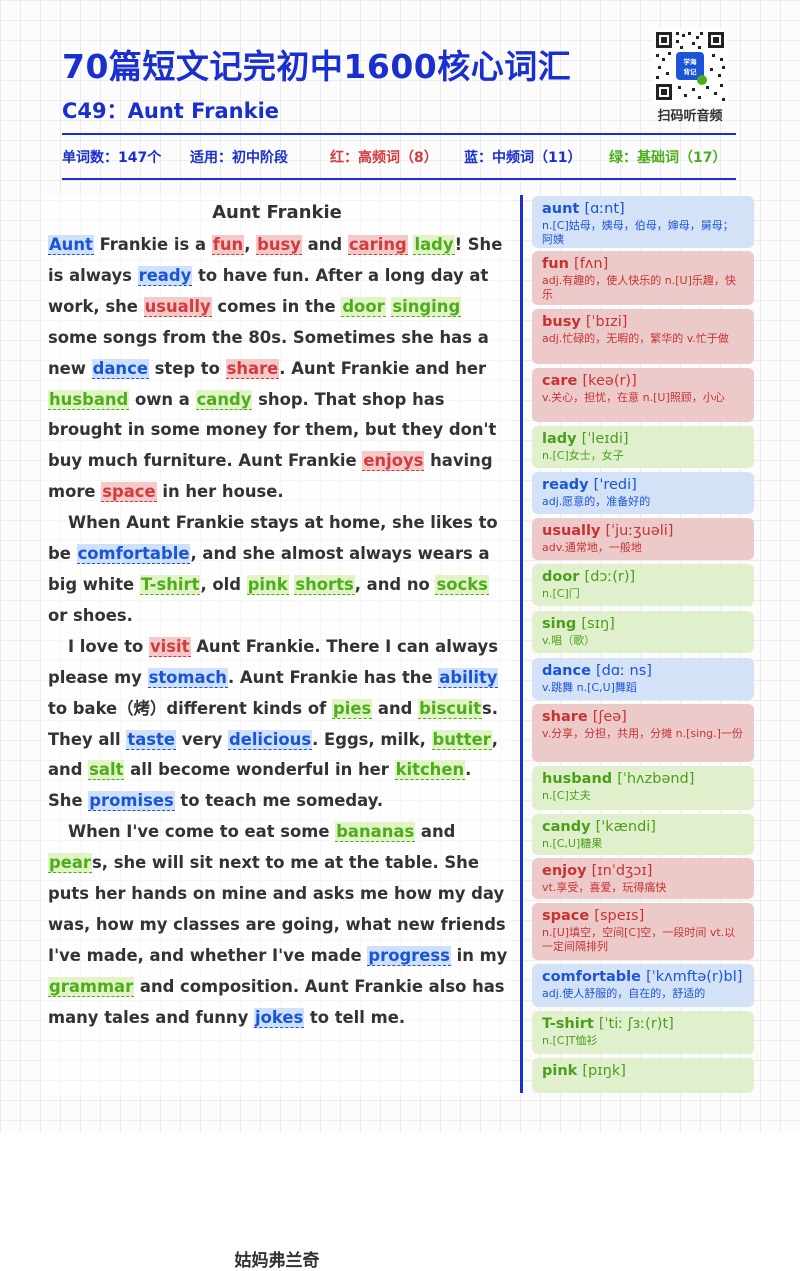 The image size is (800, 1271). What do you see at coordinates (643, 871) in the screenshot?
I see `vocab-headword: enjoy [ɪnˈdʒɔɪ]` at bounding box center [643, 871].